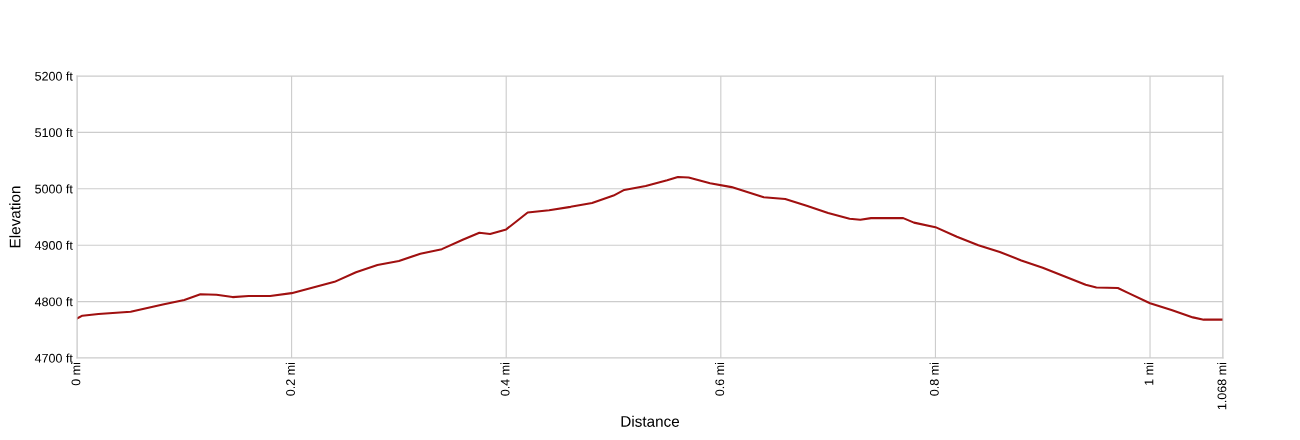 The image size is (1300, 440). What do you see at coordinates (290, 379) in the screenshot?
I see `x-tick-label: 0.2 mi` at bounding box center [290, 379].